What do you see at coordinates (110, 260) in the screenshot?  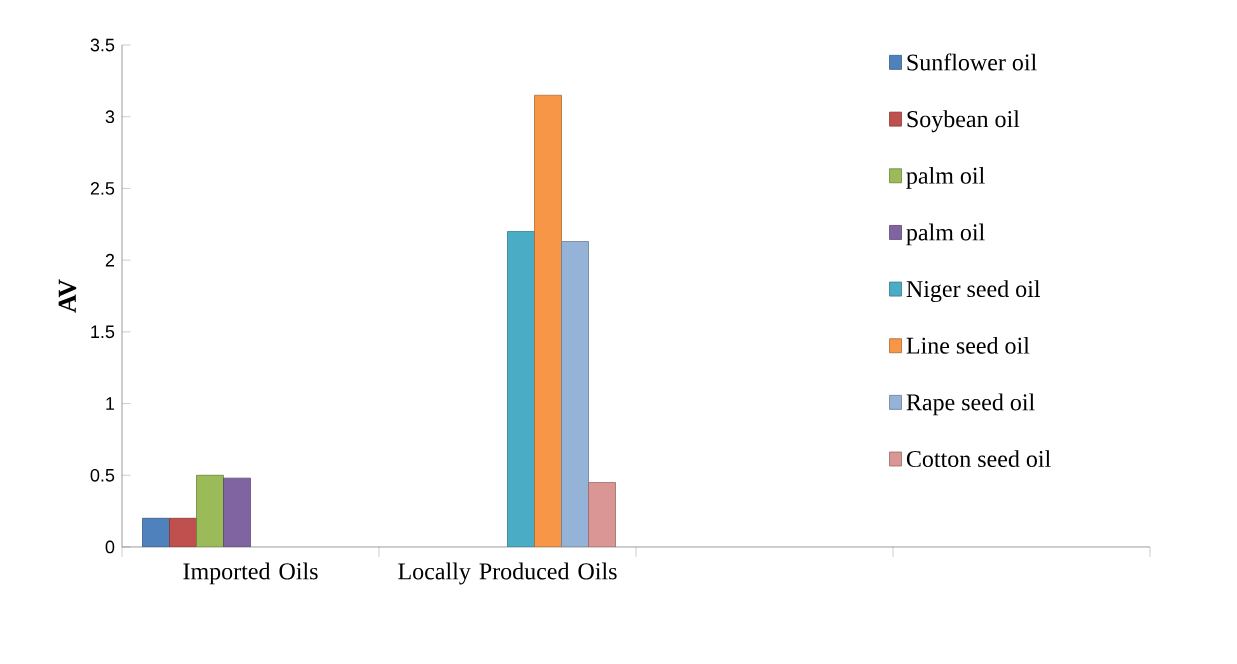 I see `y-tick-label: 2` at bounding box center [110, 260].